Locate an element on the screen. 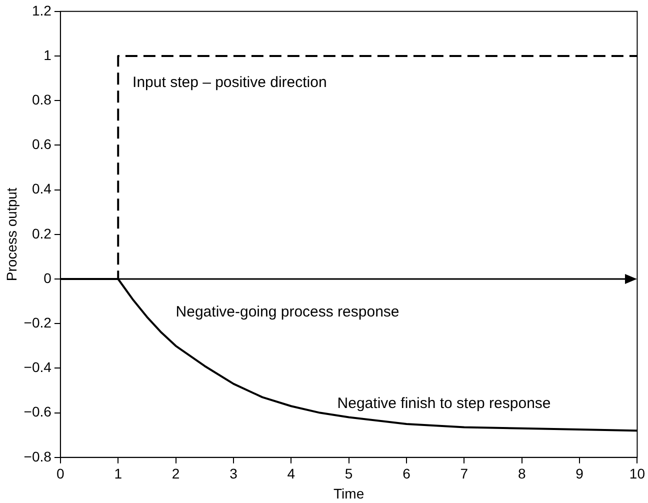 This screenshot has width=648, height=503. y-tick-label: 1.2 is located at coordinates (42, 10).